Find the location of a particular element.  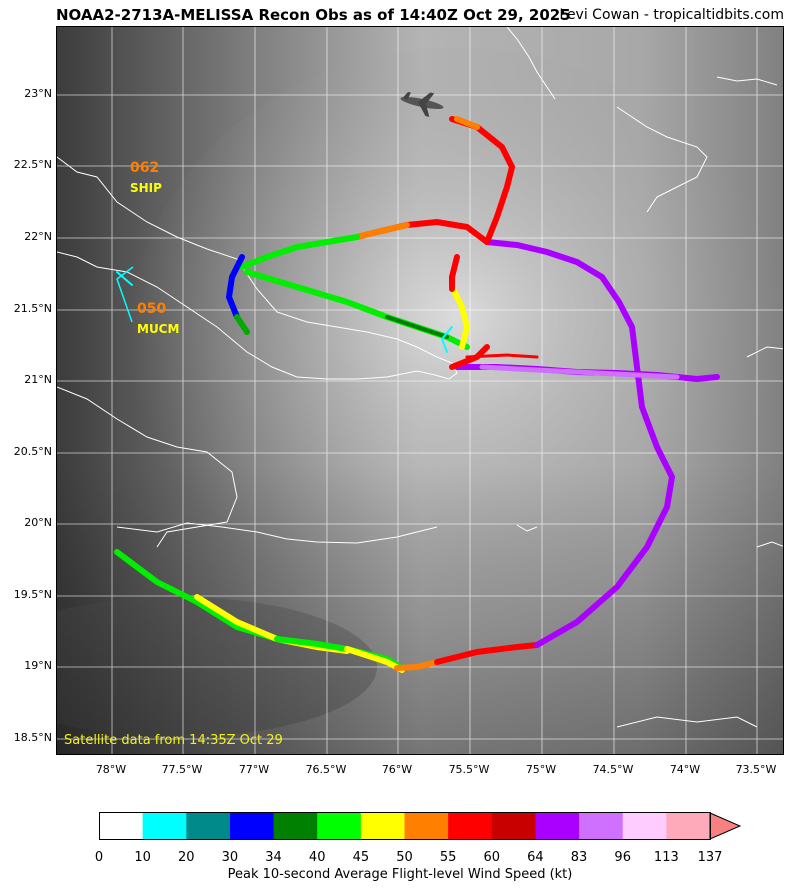

colorbar-tick-label: 20 is located at coordinates (186, 857).